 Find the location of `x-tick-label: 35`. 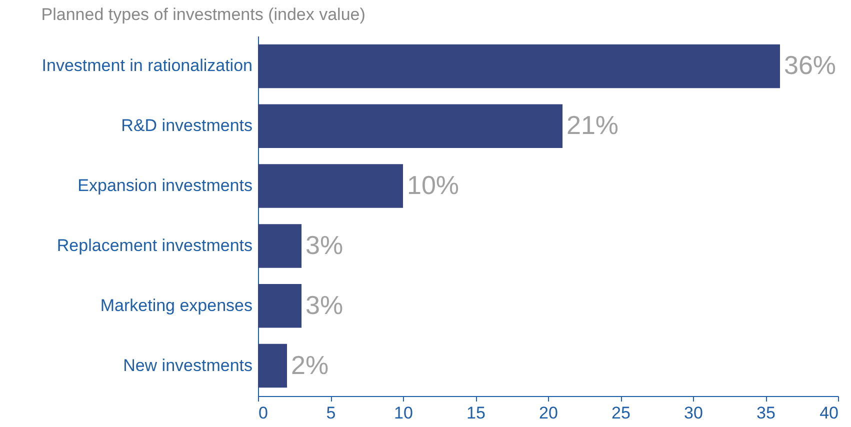

x-tick-label: 35 is located at coordinates (766, 413).